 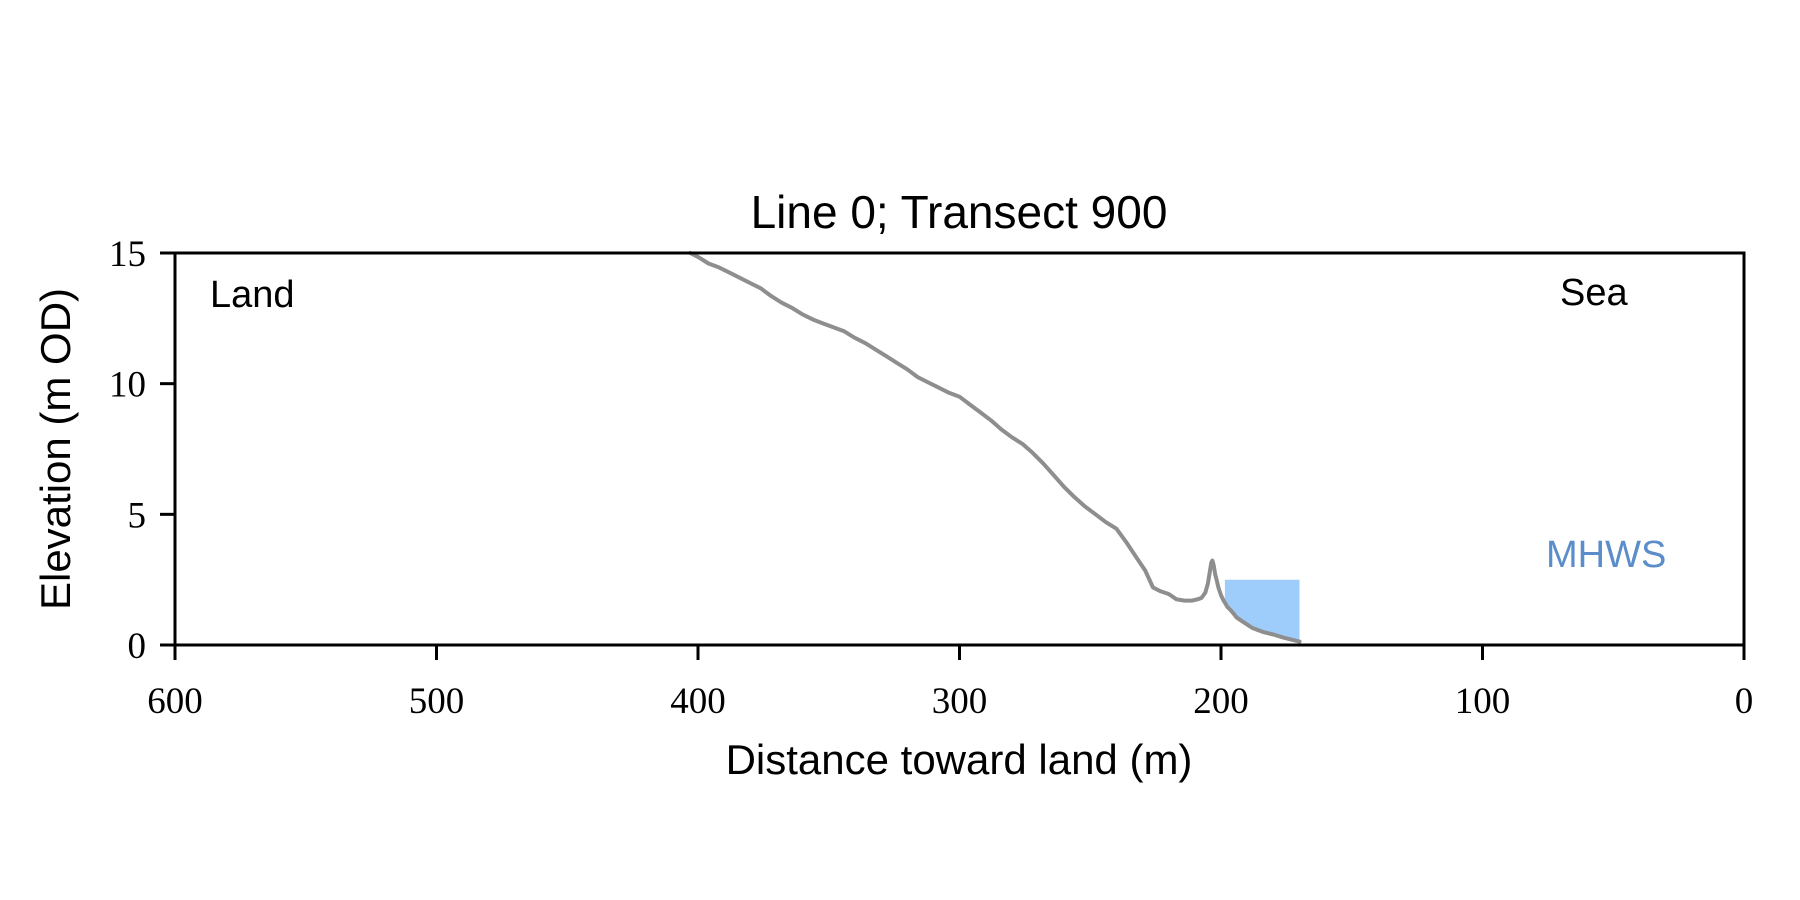 I want to click on mhws-annotation: MHWS, so click(x=1606, y=555).